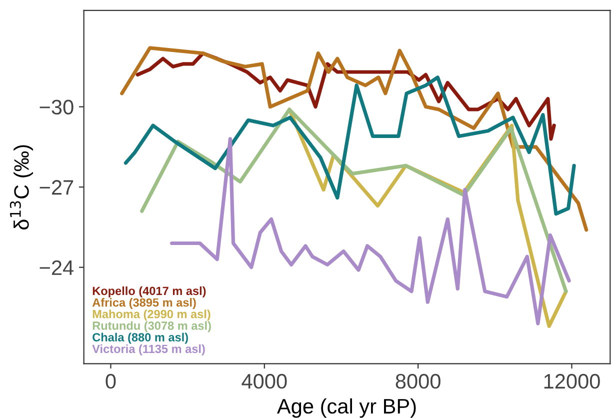  What do you see at coordinates (151, 315) in the screenshot?
I see `text: Mahoma (2990 m asl)` at bounding box center [151, 315].